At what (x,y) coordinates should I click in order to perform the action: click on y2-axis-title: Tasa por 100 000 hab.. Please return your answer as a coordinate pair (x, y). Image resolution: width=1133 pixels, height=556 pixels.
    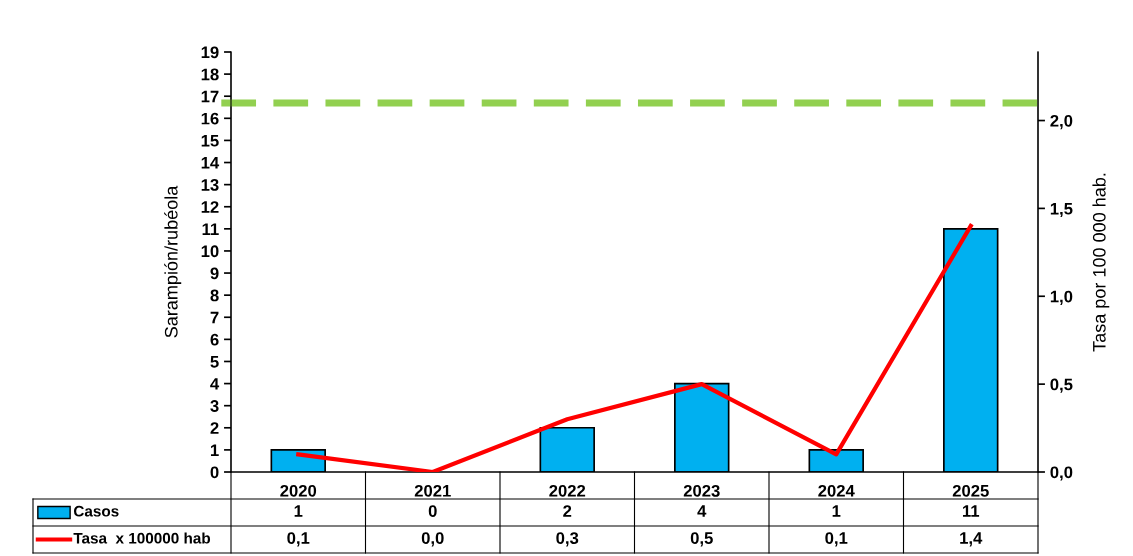
    Looking at the image, I should click on (1101, 262).